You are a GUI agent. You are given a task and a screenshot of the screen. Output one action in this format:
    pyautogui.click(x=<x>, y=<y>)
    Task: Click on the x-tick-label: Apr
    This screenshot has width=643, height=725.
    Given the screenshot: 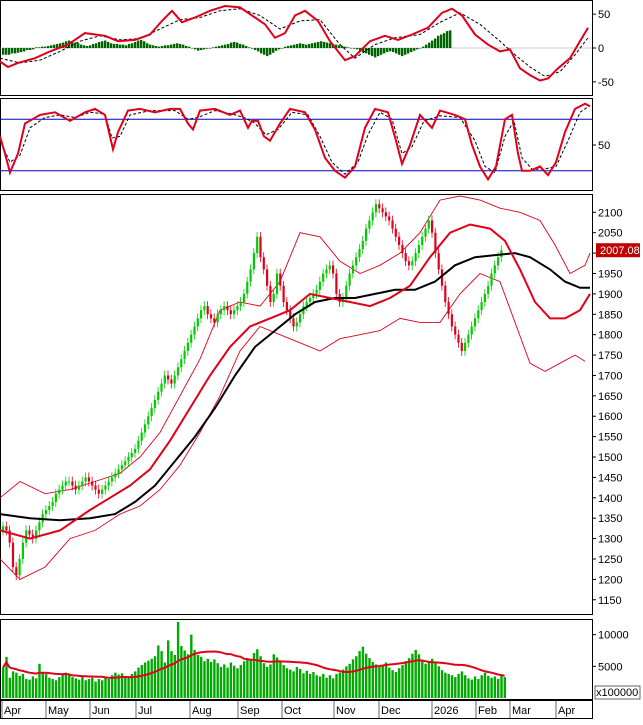 What is the action you would take?
    pyautogui.click(x=12, y=711)
    